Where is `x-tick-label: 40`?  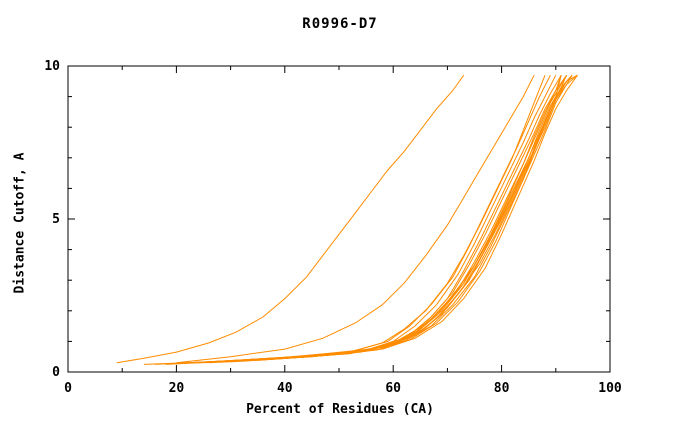
x-tick-label: 40 is located at coordinates (285, 388).